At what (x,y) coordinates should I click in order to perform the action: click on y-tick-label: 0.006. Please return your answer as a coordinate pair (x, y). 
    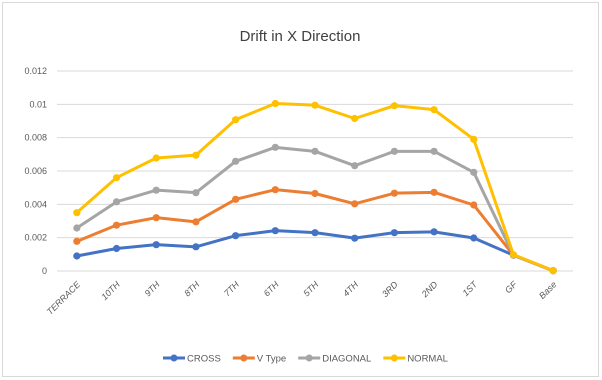
    Looking at the image, I should click on (35, 171).